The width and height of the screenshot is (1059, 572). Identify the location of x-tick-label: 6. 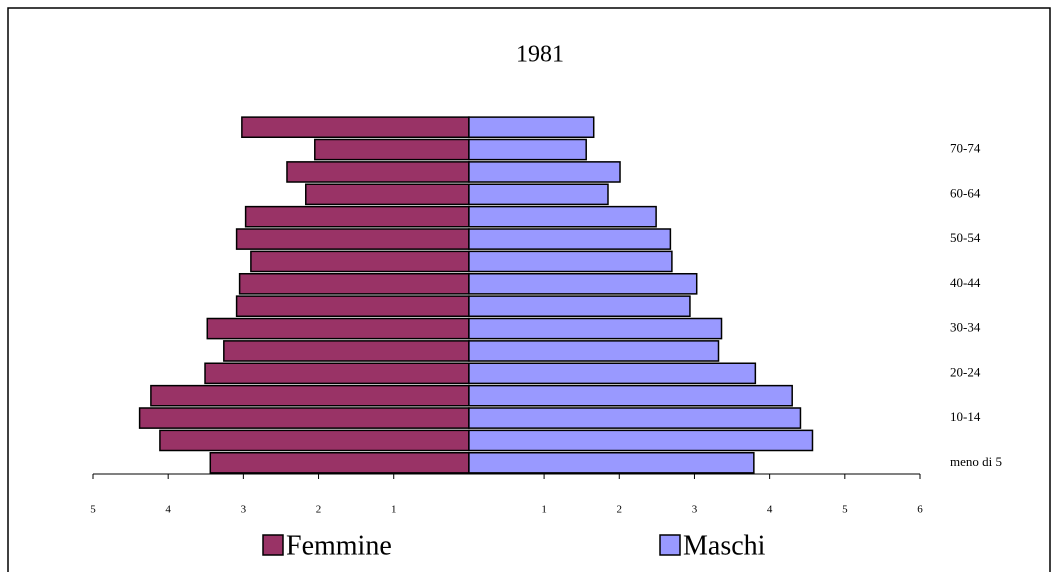
(920, 510).